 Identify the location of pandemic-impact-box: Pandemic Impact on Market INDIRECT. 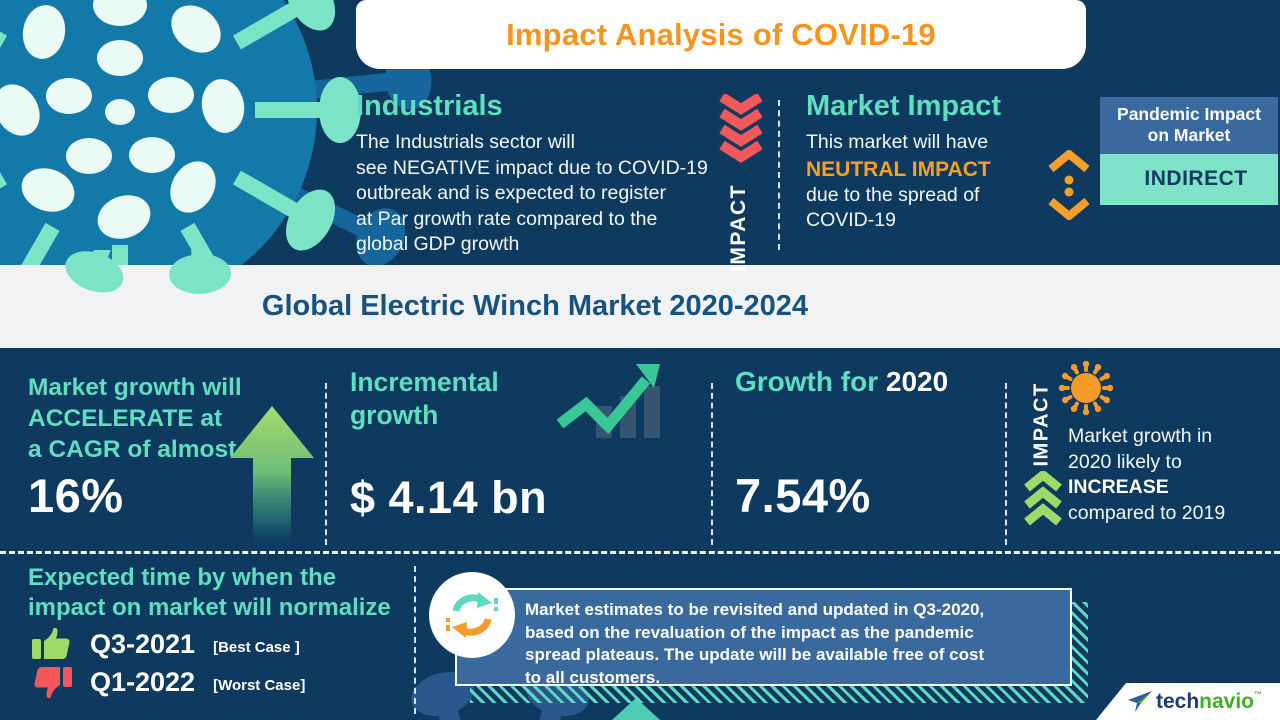
(1189, 151).